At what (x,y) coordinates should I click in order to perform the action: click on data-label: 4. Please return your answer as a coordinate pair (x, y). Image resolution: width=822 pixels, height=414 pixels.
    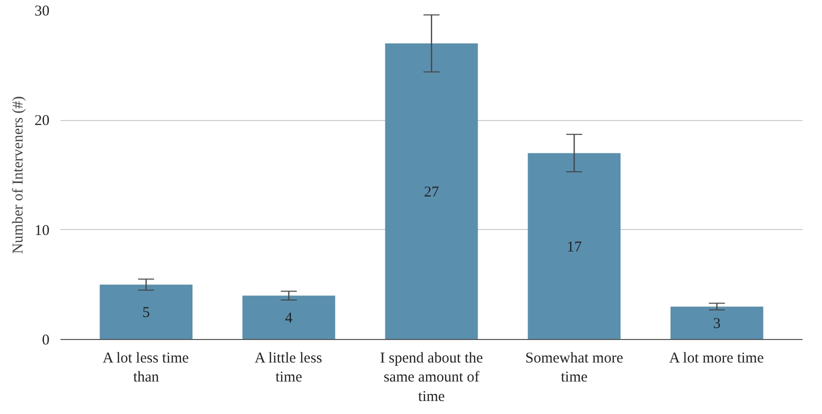
    Looking at the image, I should click on (289, 318).